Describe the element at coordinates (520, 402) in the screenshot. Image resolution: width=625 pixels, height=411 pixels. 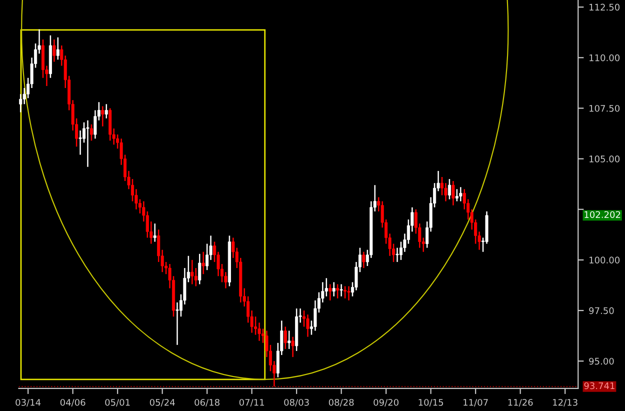
I see `x-tick-label: 11/26` at that location.